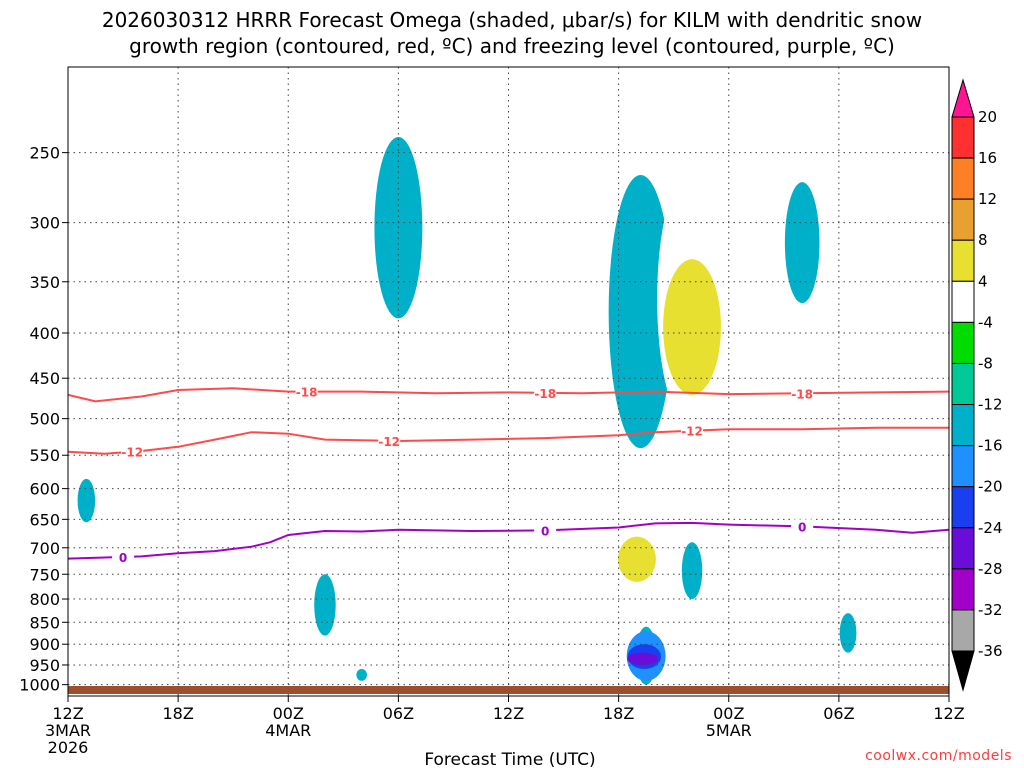  I want to click on x-tick-label-7: 06Z, so click(838, 713).